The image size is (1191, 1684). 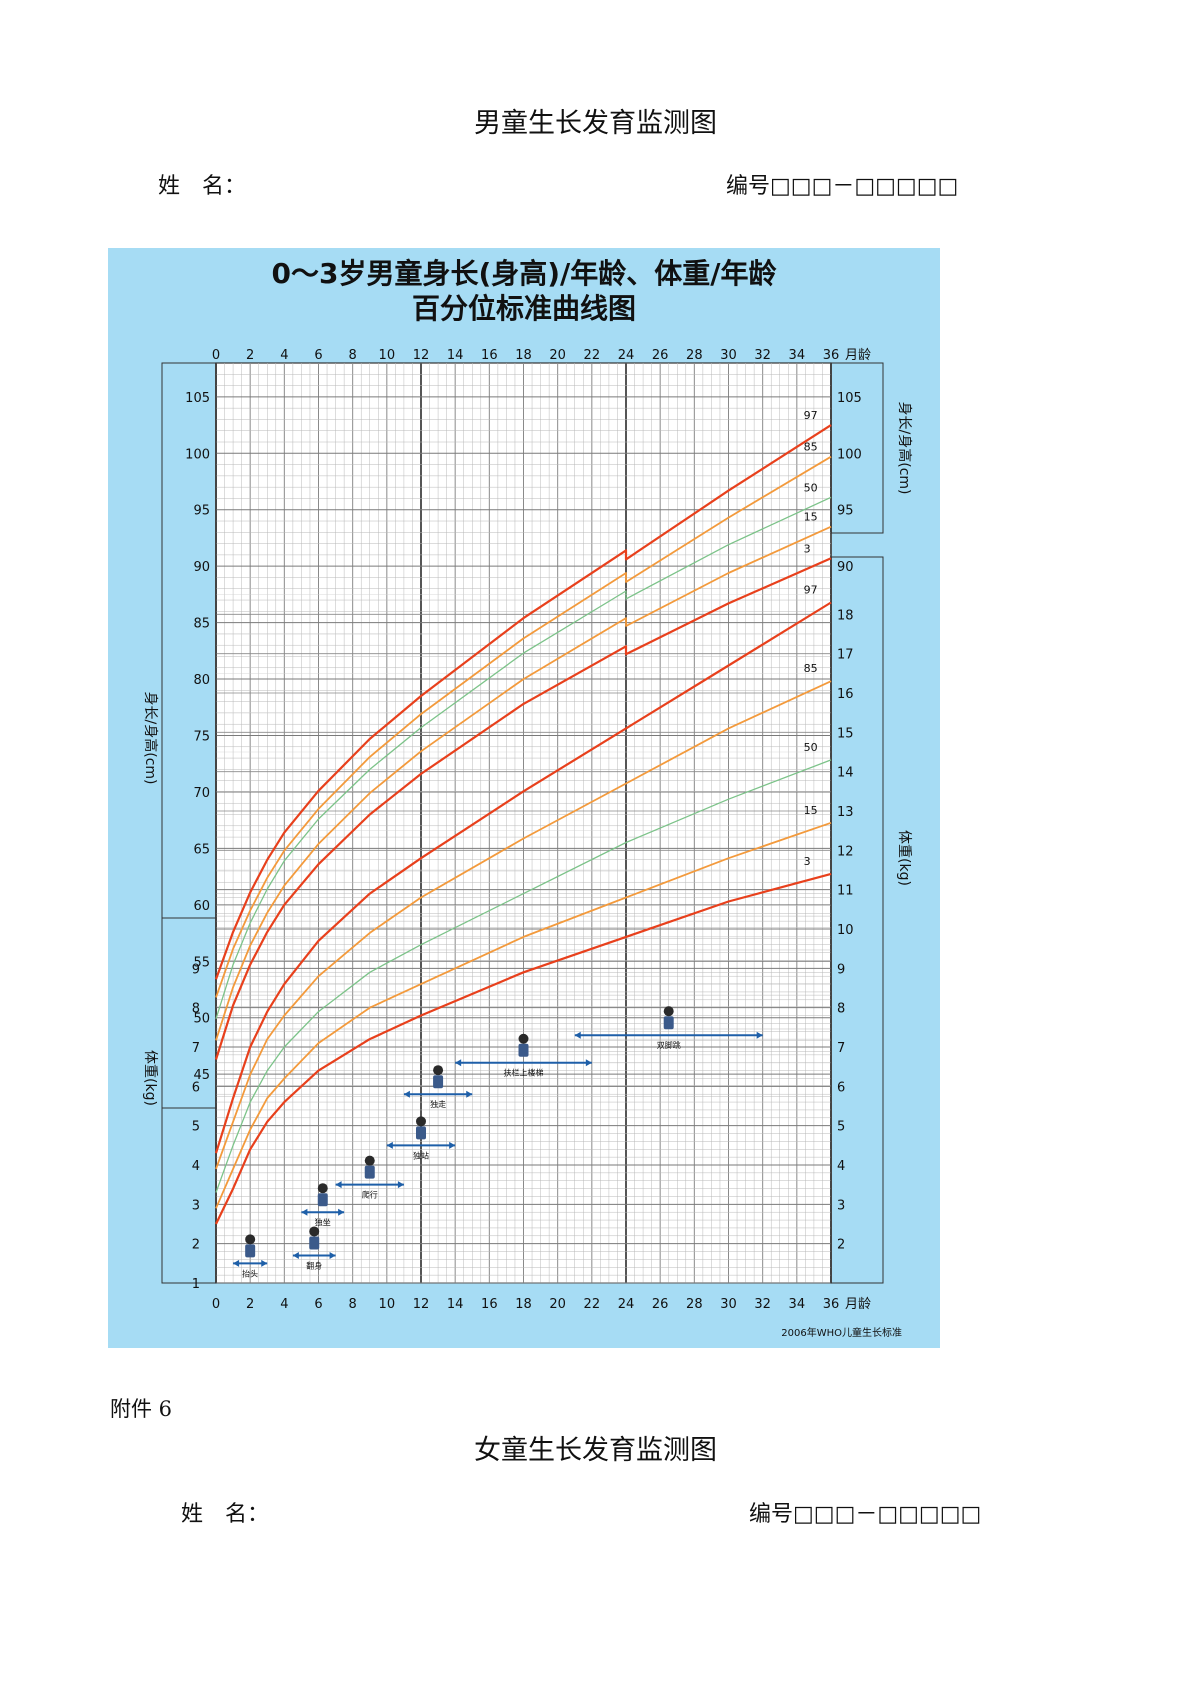 What do you see at coordinates (201, 567) in the screenshot?
I see `length-tick-left: 90` at bounding box center [201, 567].